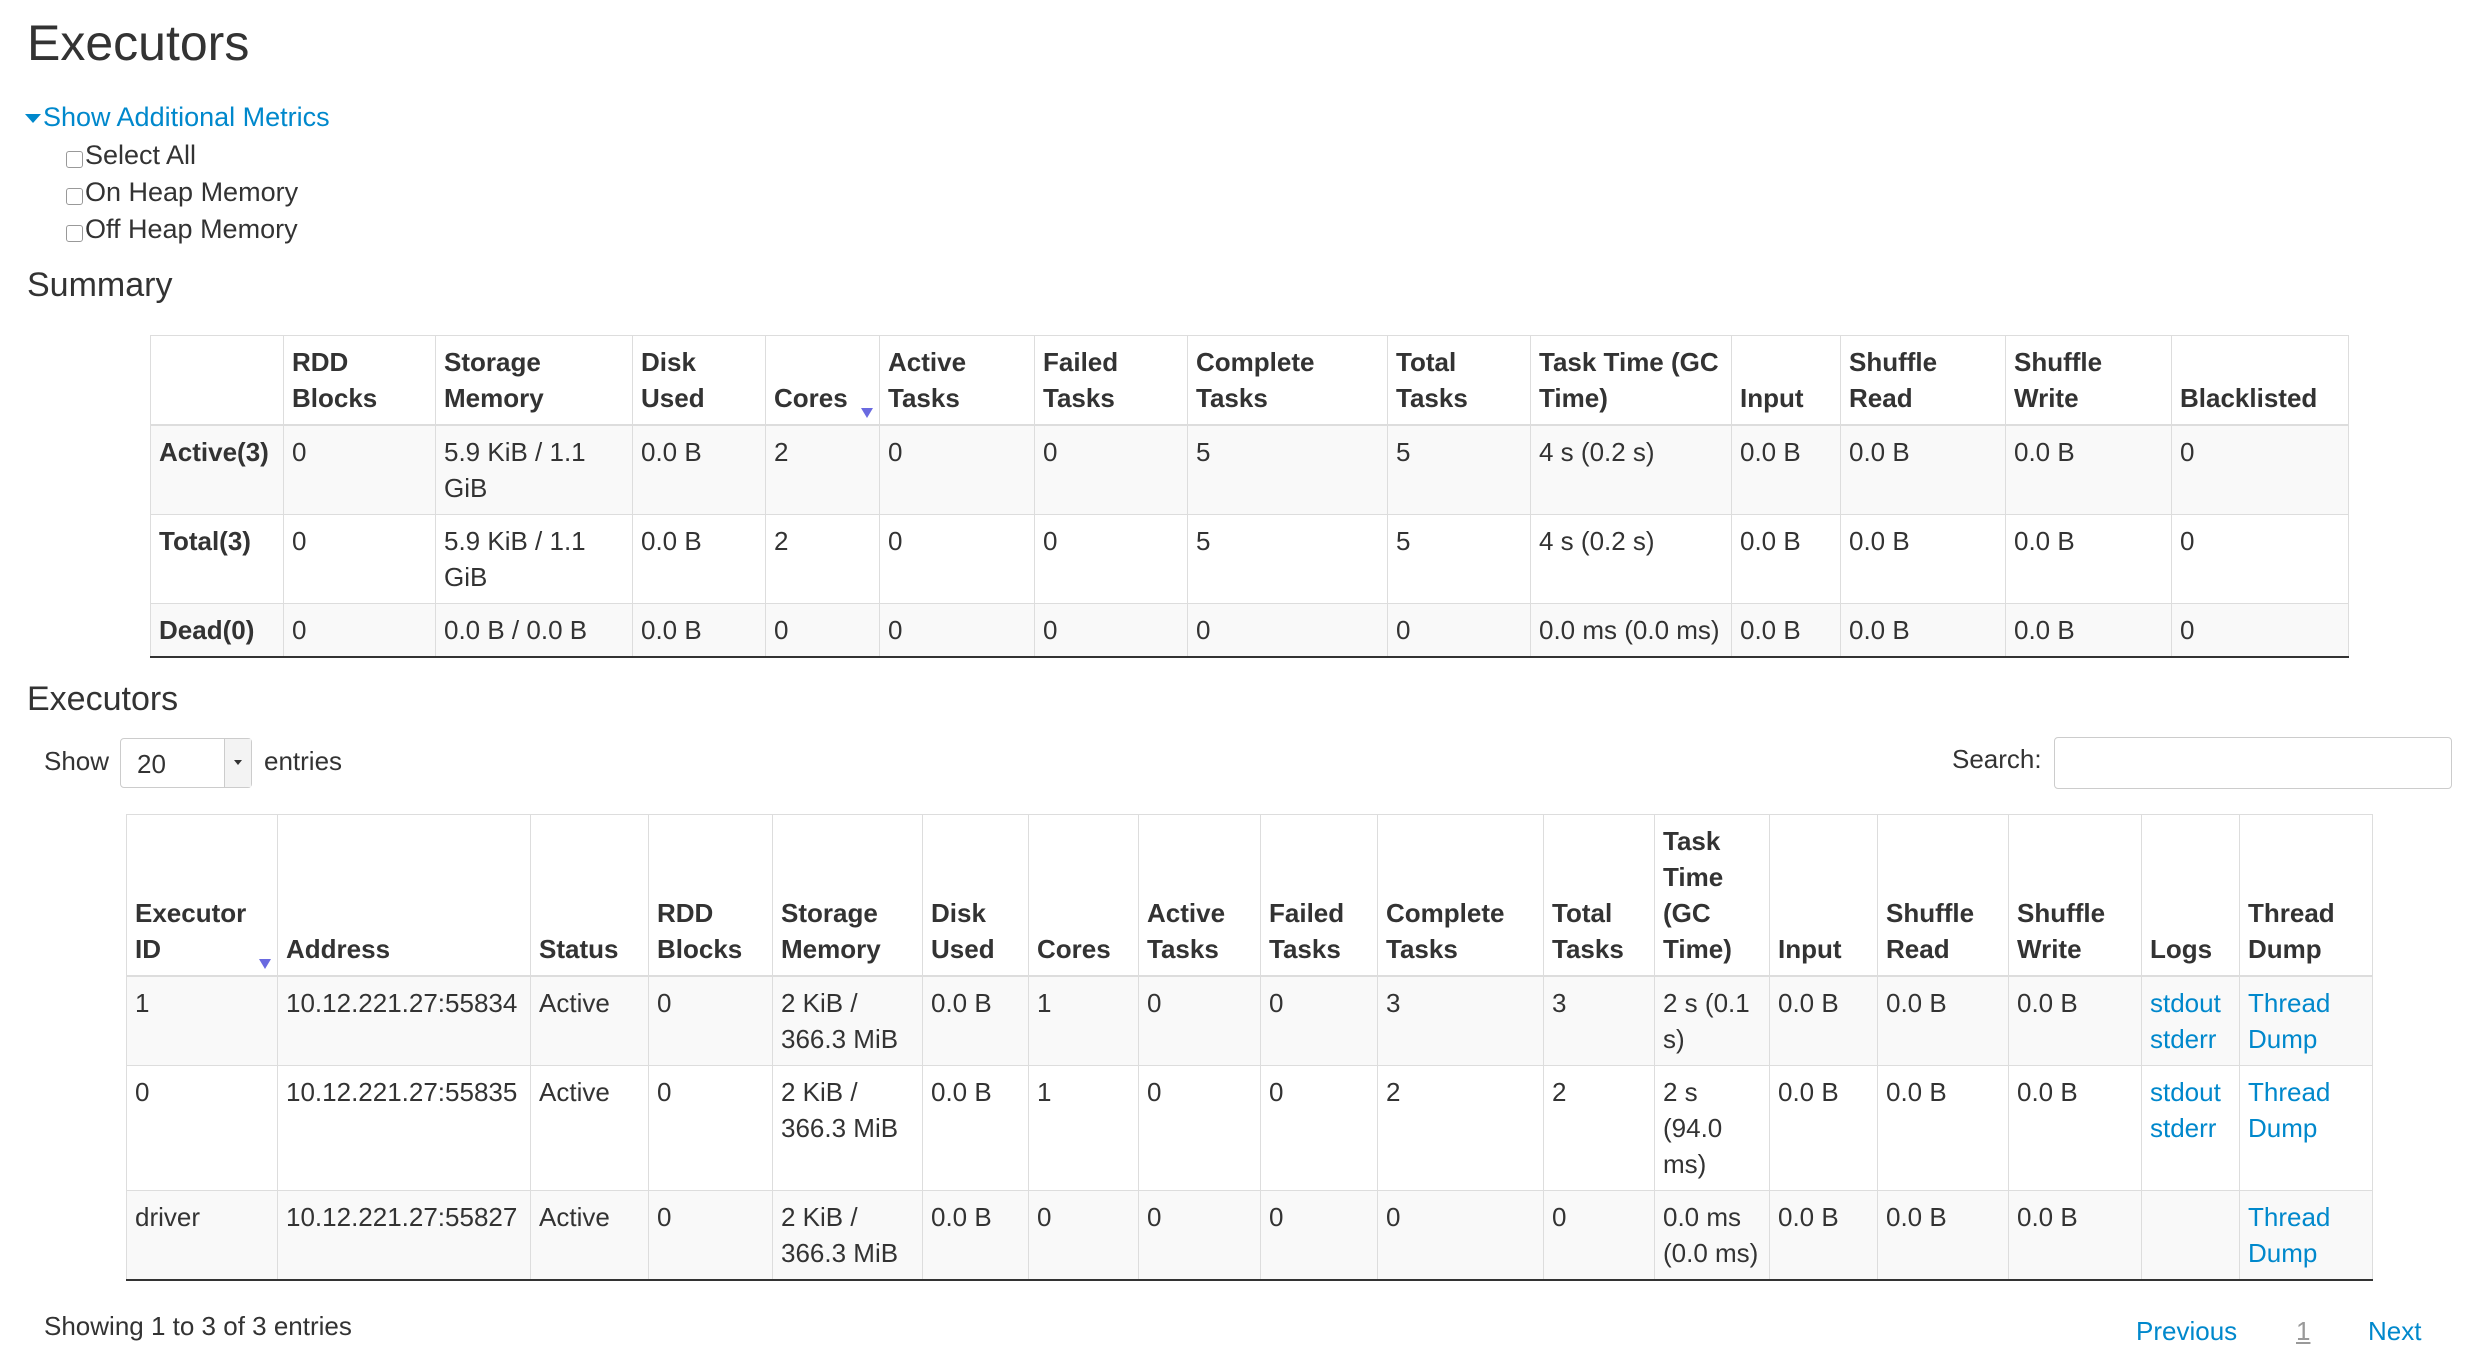 The height and width of the screenshot is (1354, 2466). Describe the element at coordinates (217, 469) in the screenshot. I see `row-label: Active(3)` at that location.